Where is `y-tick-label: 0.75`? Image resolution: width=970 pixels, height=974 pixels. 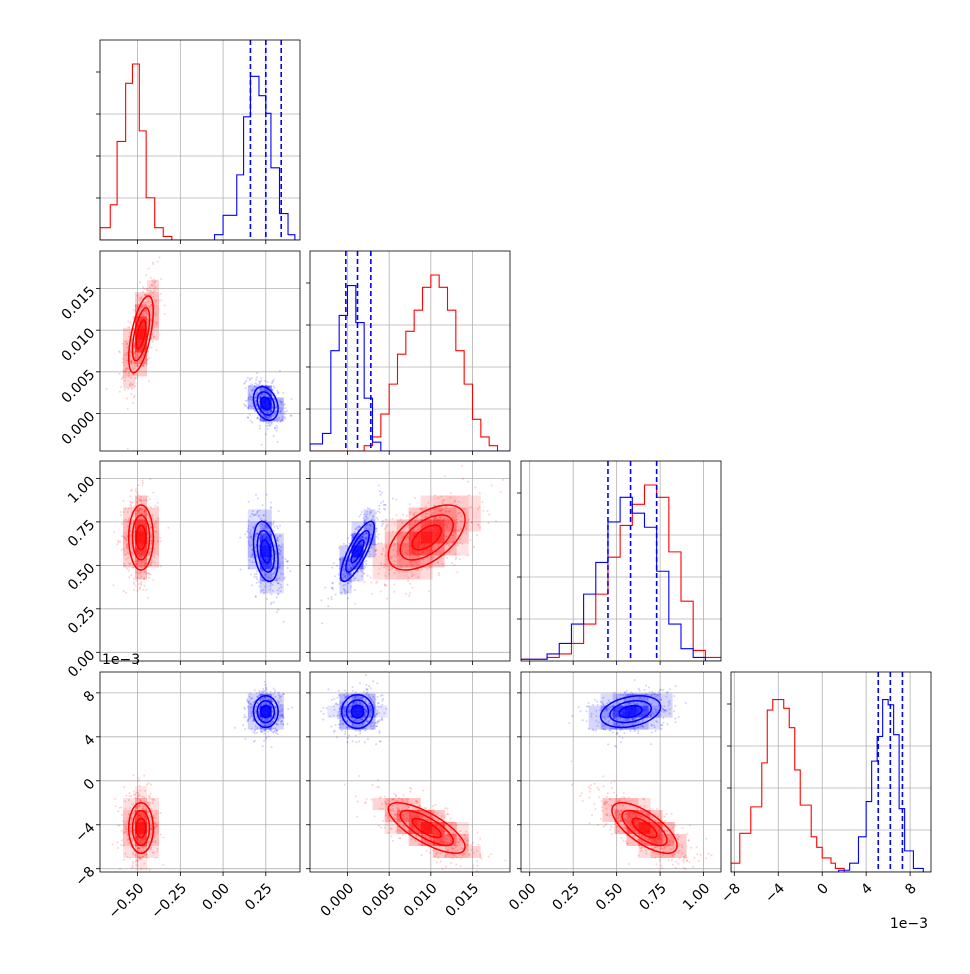
y-tick-label: 0.75 is located at coordinates (81, 533).